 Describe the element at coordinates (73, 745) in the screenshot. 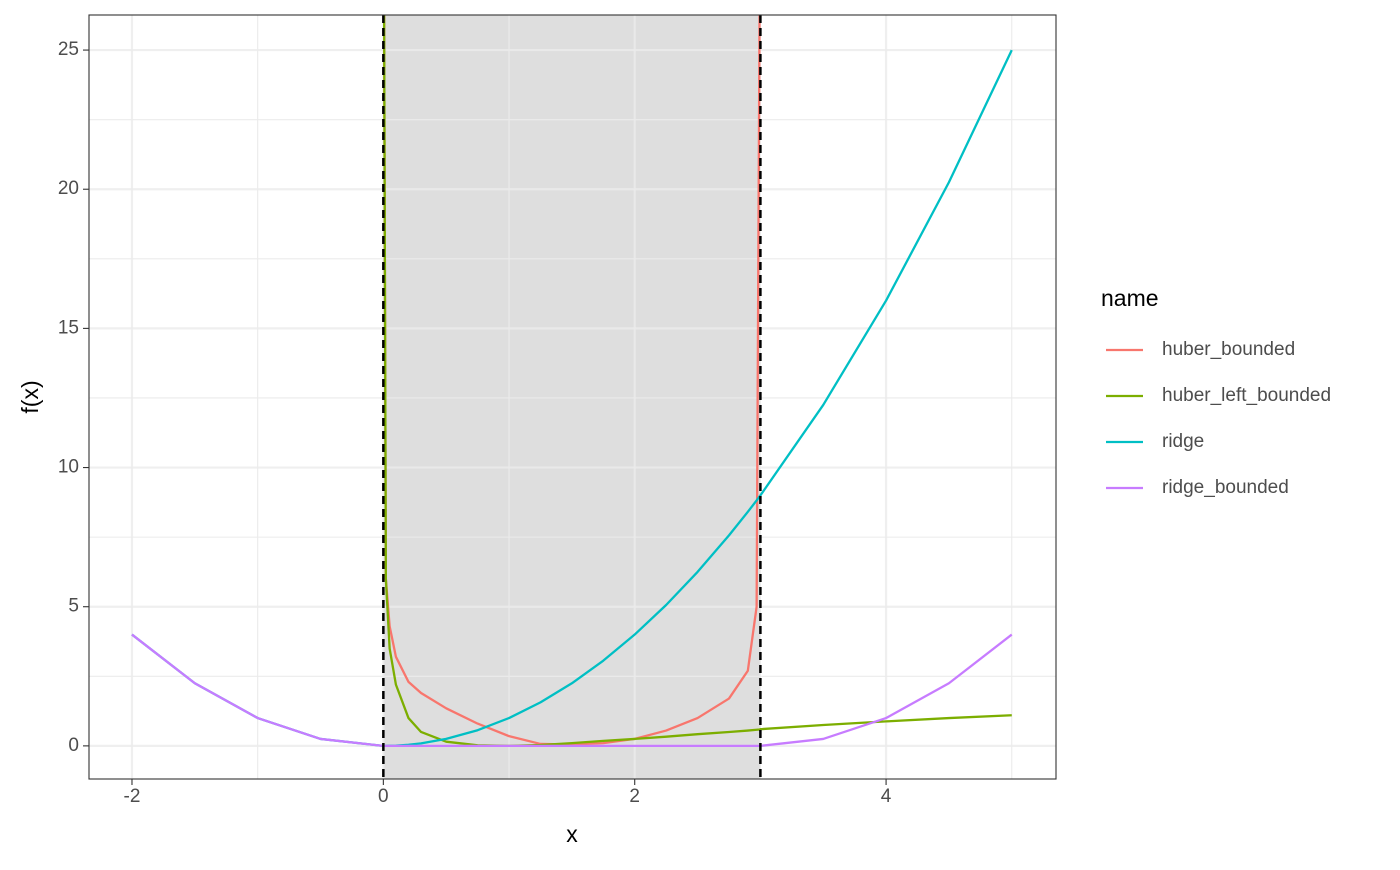

I see `y-tick-label: 0` at that location.